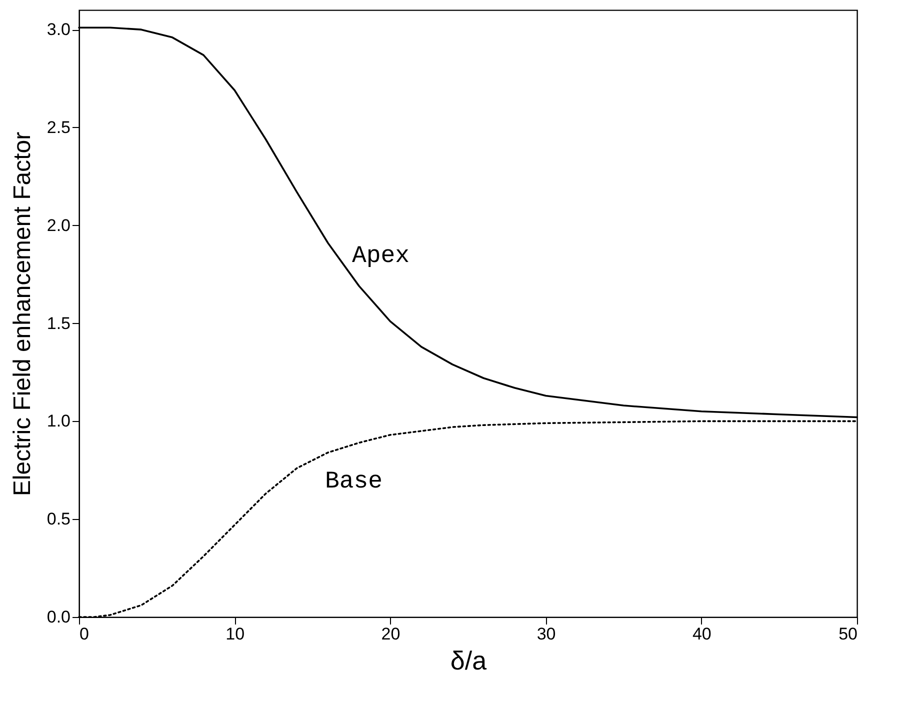  What do you see at coordinates (58, 323) in the screenshot?
I see `y-tick-label: 1.5` at bounding box center [58, 323].